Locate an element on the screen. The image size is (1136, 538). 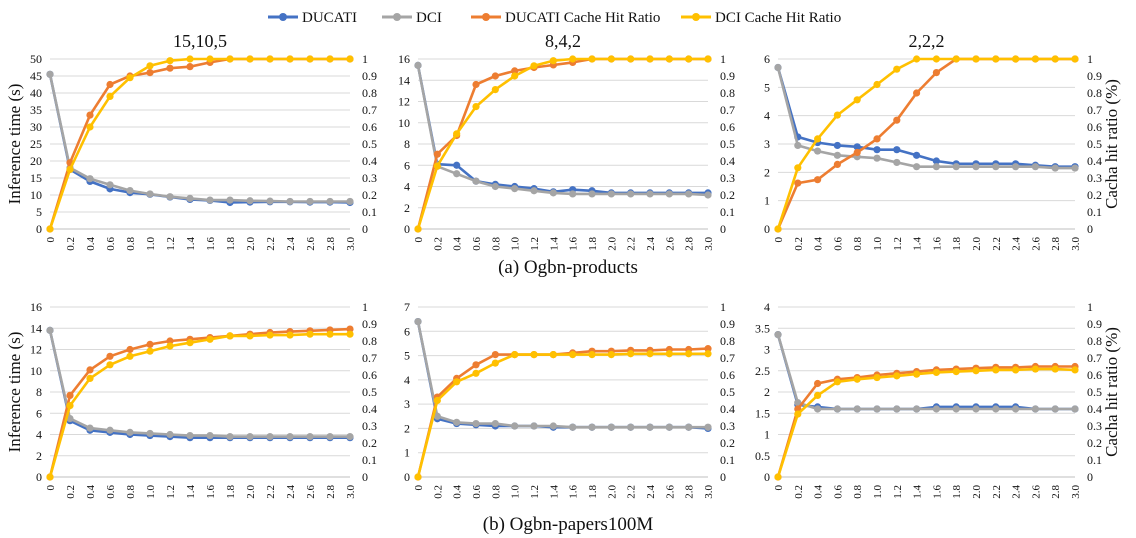
y2-tick-label: 0.6 is located at coordinates (1094, 127).